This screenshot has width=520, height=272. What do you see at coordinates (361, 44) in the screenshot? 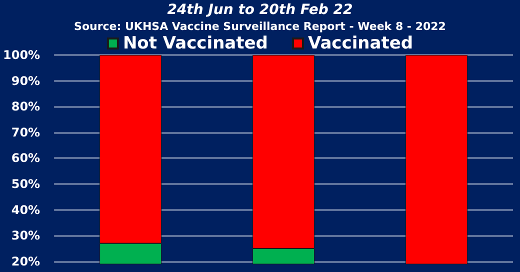
I see `legend-label: Vaccinated` at bounding box center [361, 44].